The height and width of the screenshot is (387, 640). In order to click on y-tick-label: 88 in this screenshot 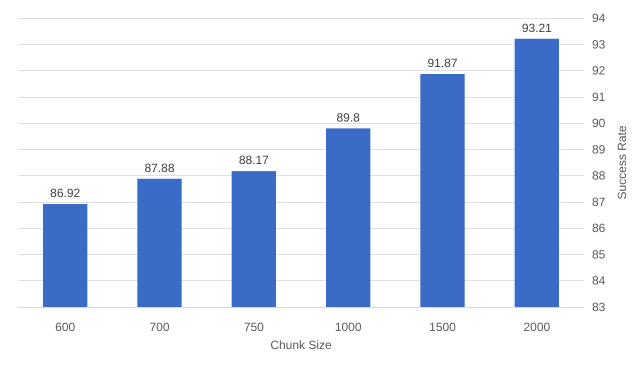, I will do `click(599, 175)`.